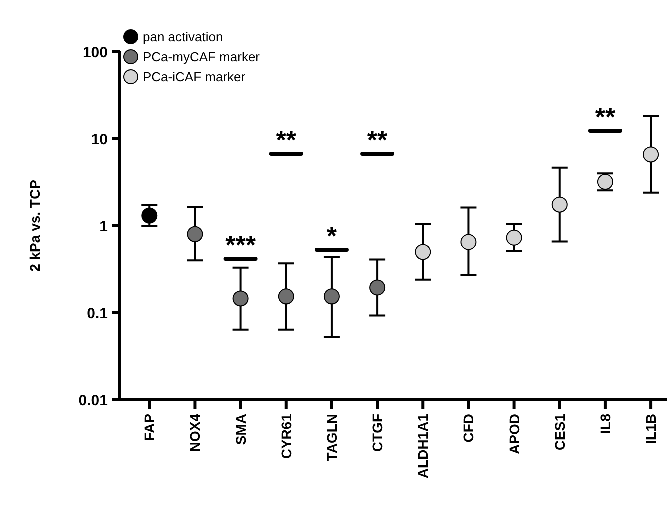  I want to click on x-tick-label: NOX4, so click(195, 433).